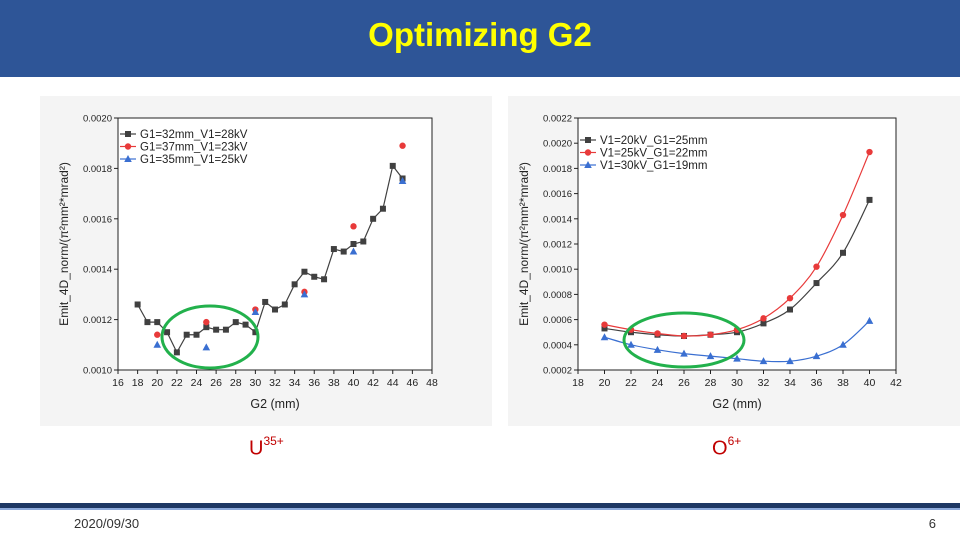 The image size is (960, 540). Describe the element at coordinates (734, 441) in the screenshot. I see `ion-charge: 6+` at that location.